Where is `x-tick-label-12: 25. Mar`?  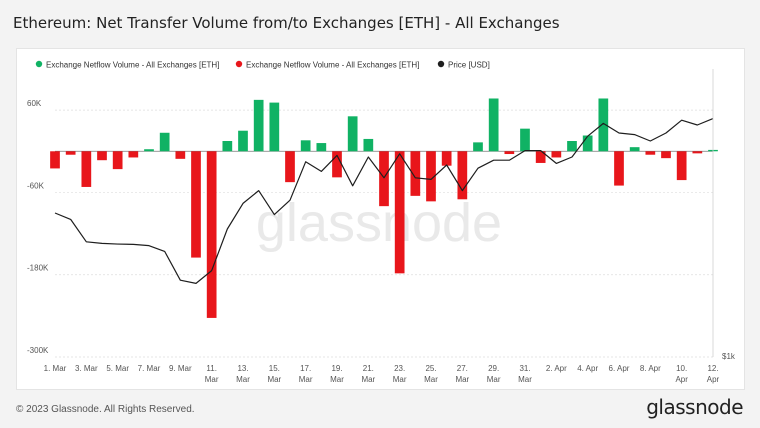
x-tick-label-12: 25. Mar is located at coordinates (431, 374).